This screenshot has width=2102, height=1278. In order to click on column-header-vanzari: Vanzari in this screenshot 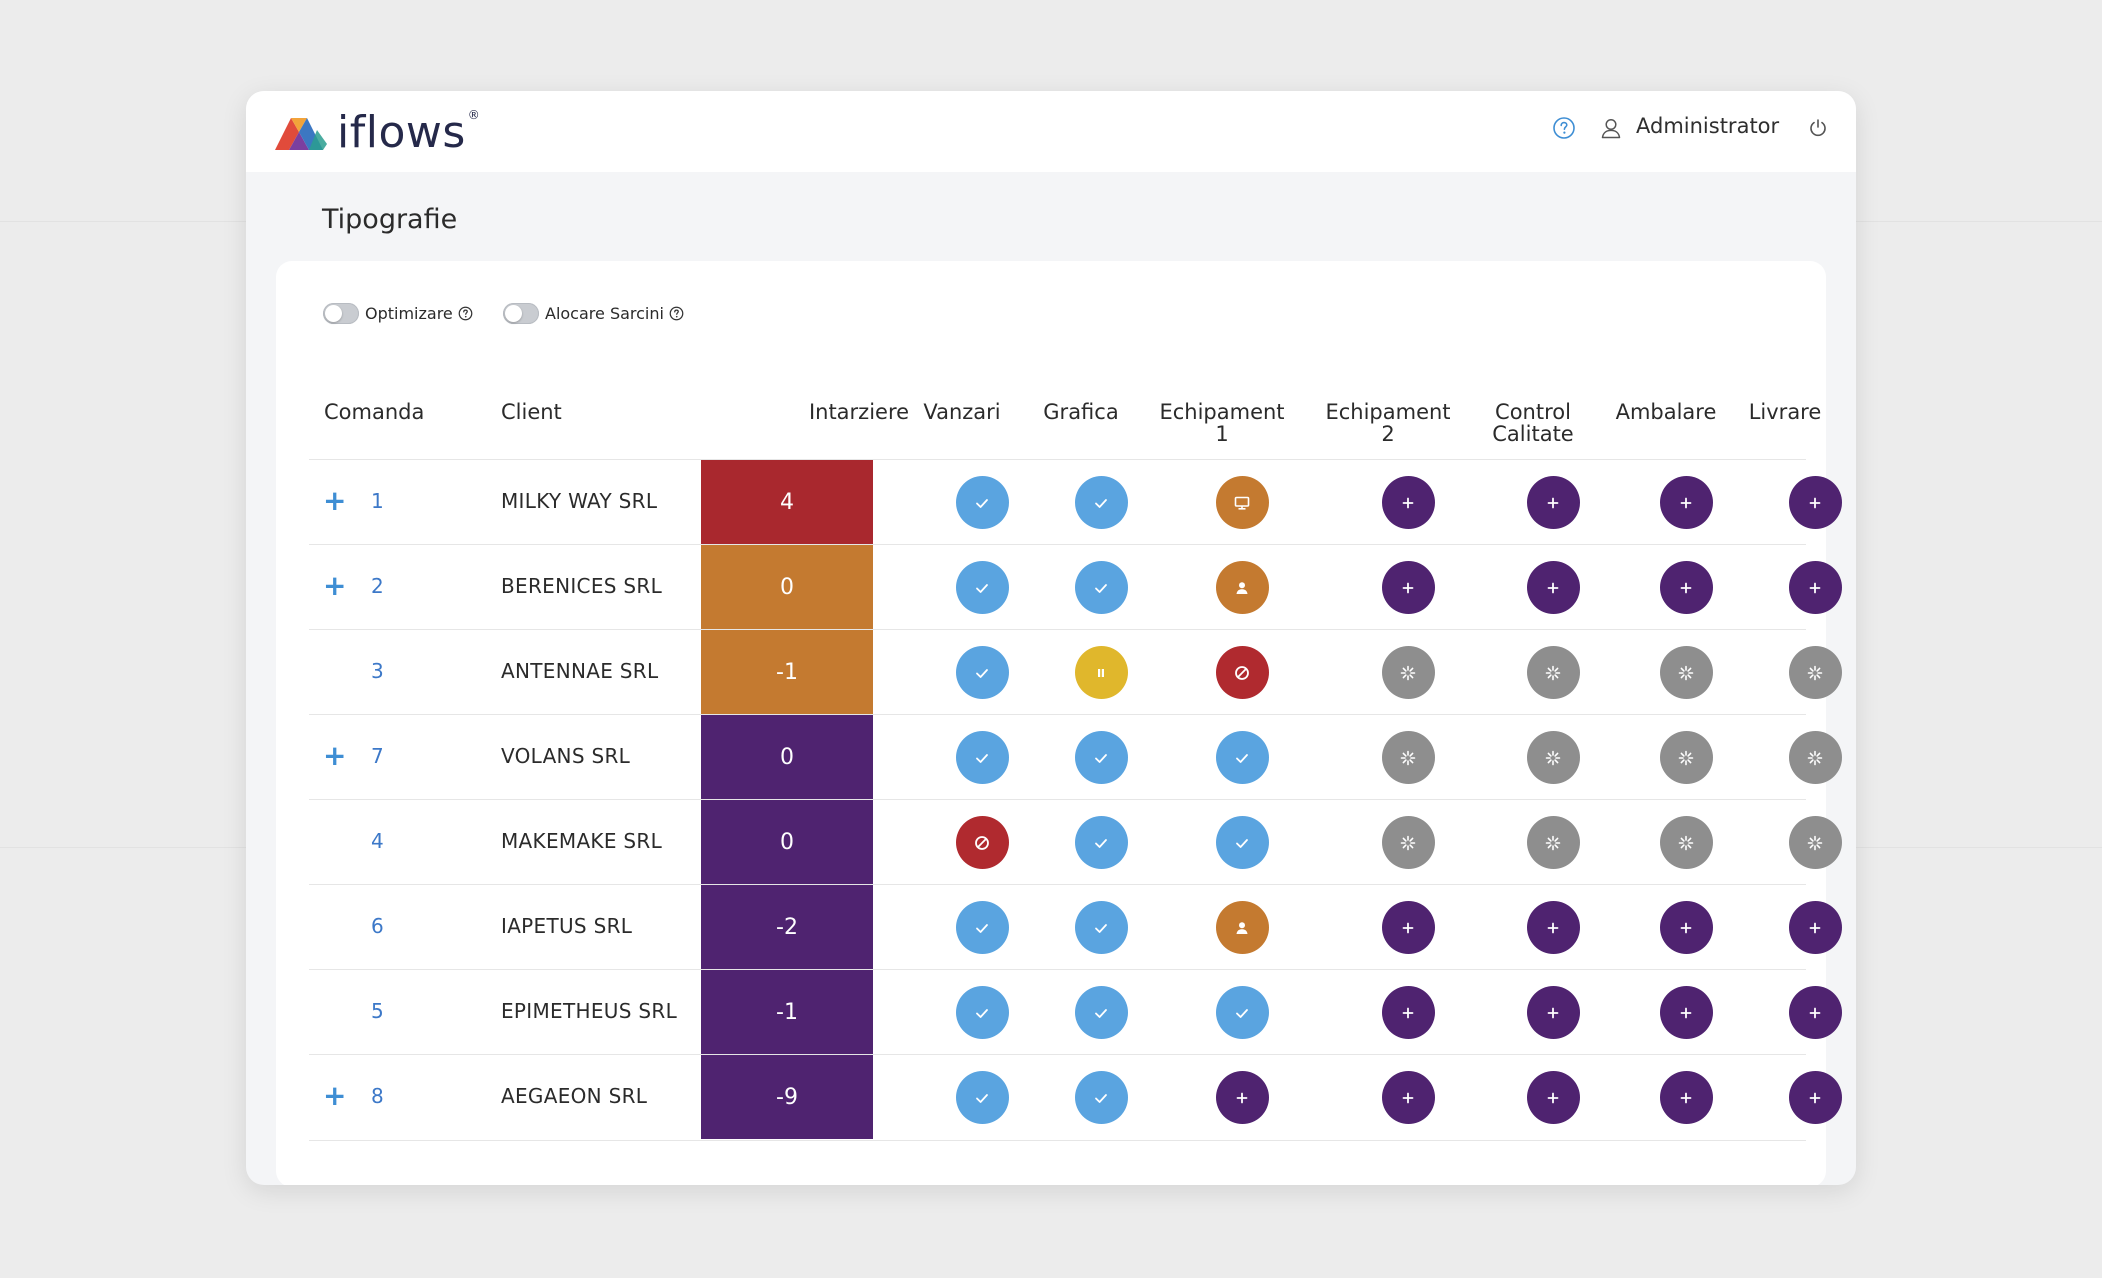, I will do `click(962, 412)`.